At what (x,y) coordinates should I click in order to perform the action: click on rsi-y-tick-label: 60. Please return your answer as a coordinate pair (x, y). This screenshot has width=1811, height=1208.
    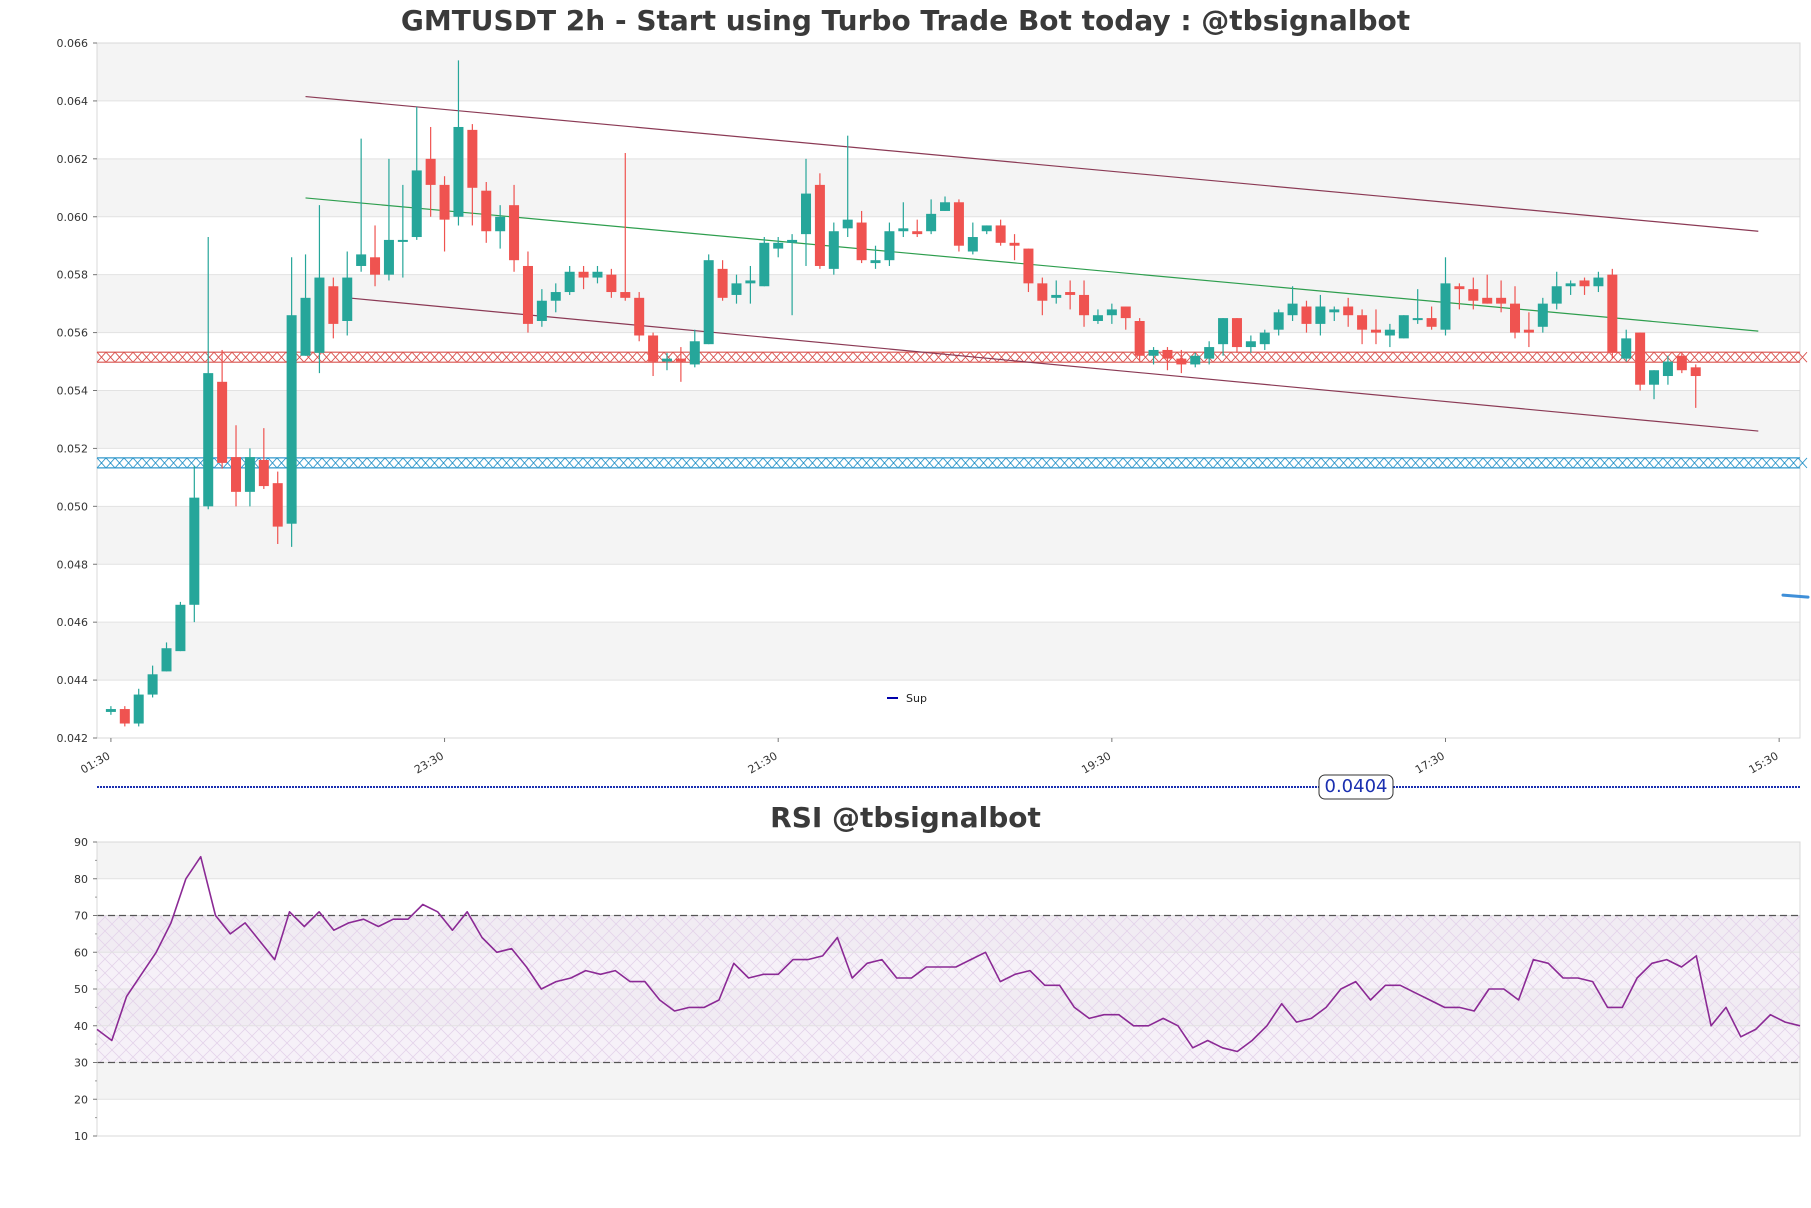
    Looking at the image, I should click on (81, 952).